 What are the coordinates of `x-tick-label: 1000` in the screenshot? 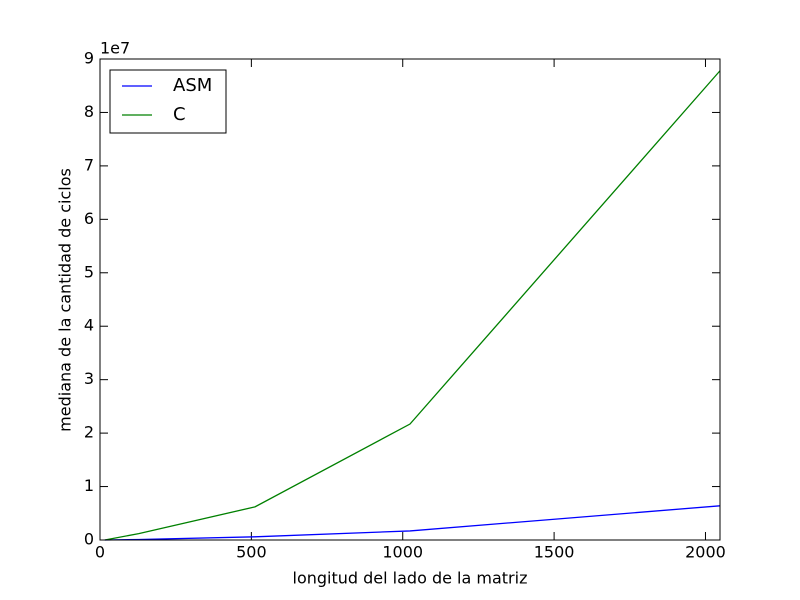 It's located at (402, 552).